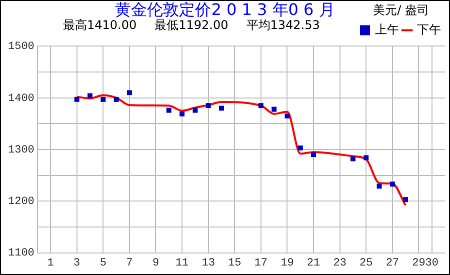  Describe the element at coordinates (393, 263) in the screenshot. I see `x-tick-label: 27` at that location.